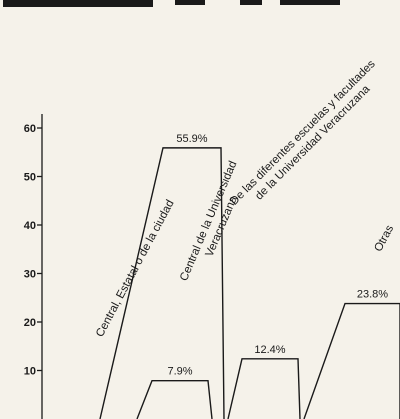 This screenshot has height=419, width=400. I want to click on category-label-line: Central, Estatal o de la ciudad, so click(135, 268).